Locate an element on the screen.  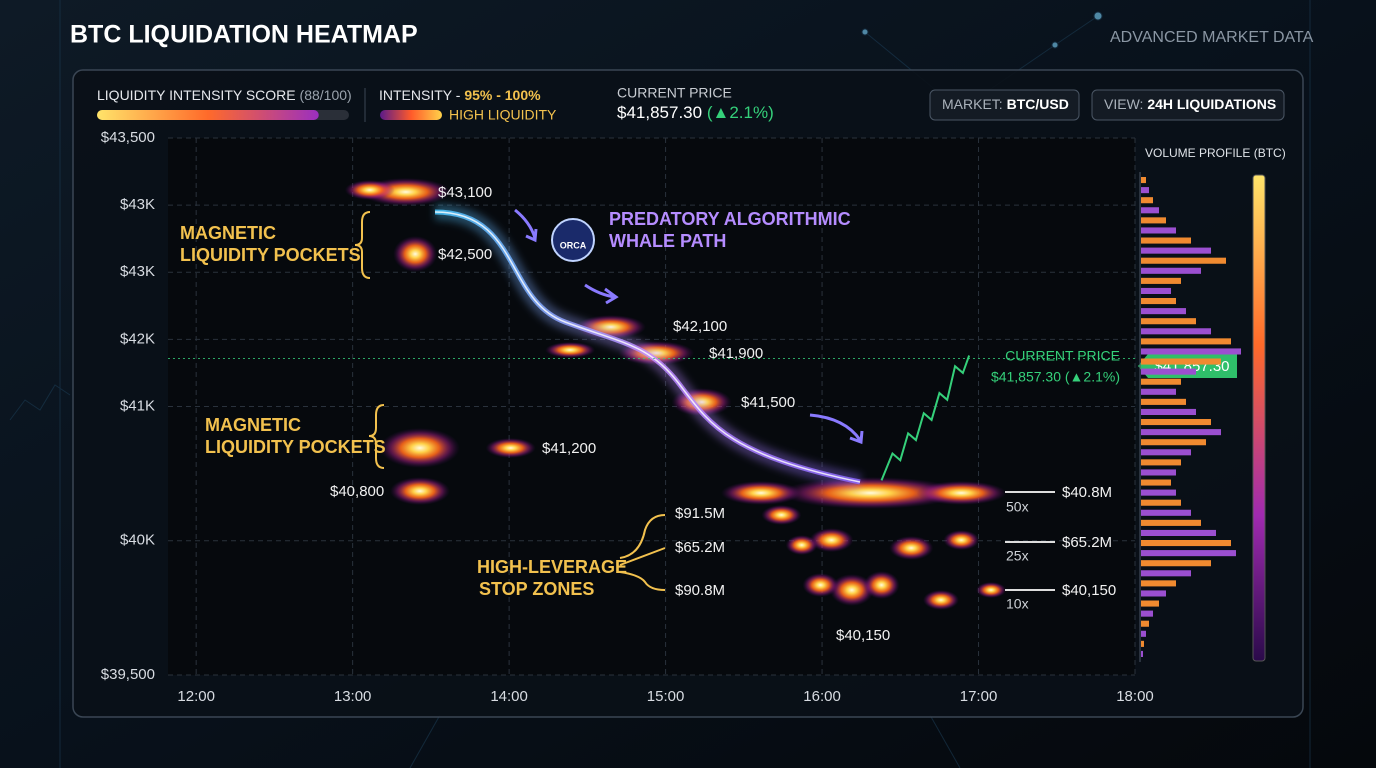
cluster-label: $41,900 is located at coordinates (736, 353).